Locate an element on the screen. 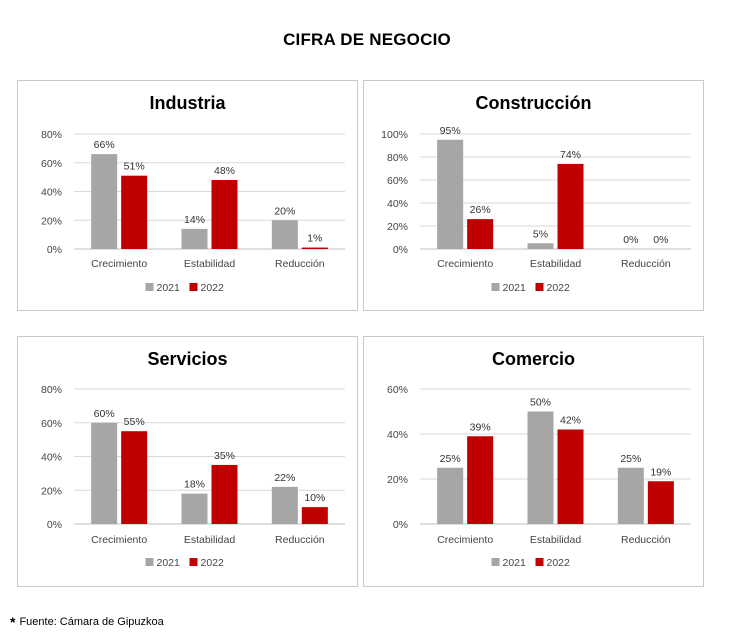  data-label: 19% is located at coordinates (660, 472).